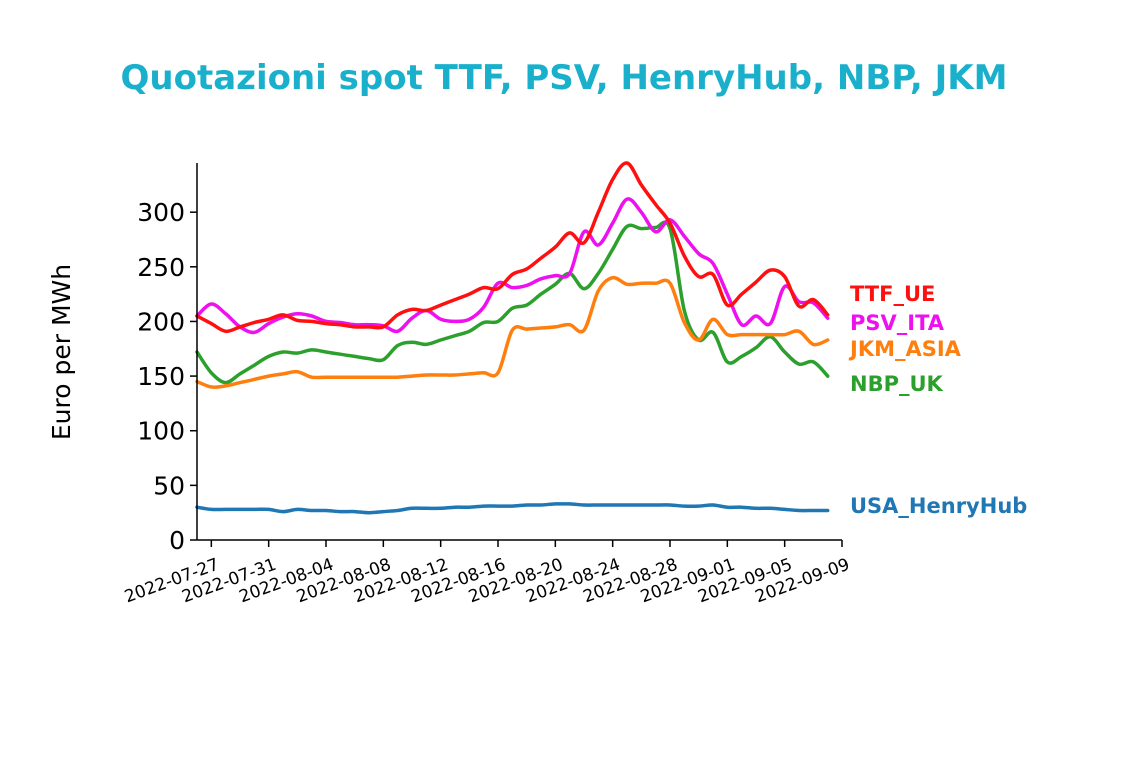 The height and width of the screenshot is (757, 1128). What do you see at coordinates (61, 352) in the screenshot?
I see `y-axis-label: Euro per MWh` at bounding box center [61, 352].